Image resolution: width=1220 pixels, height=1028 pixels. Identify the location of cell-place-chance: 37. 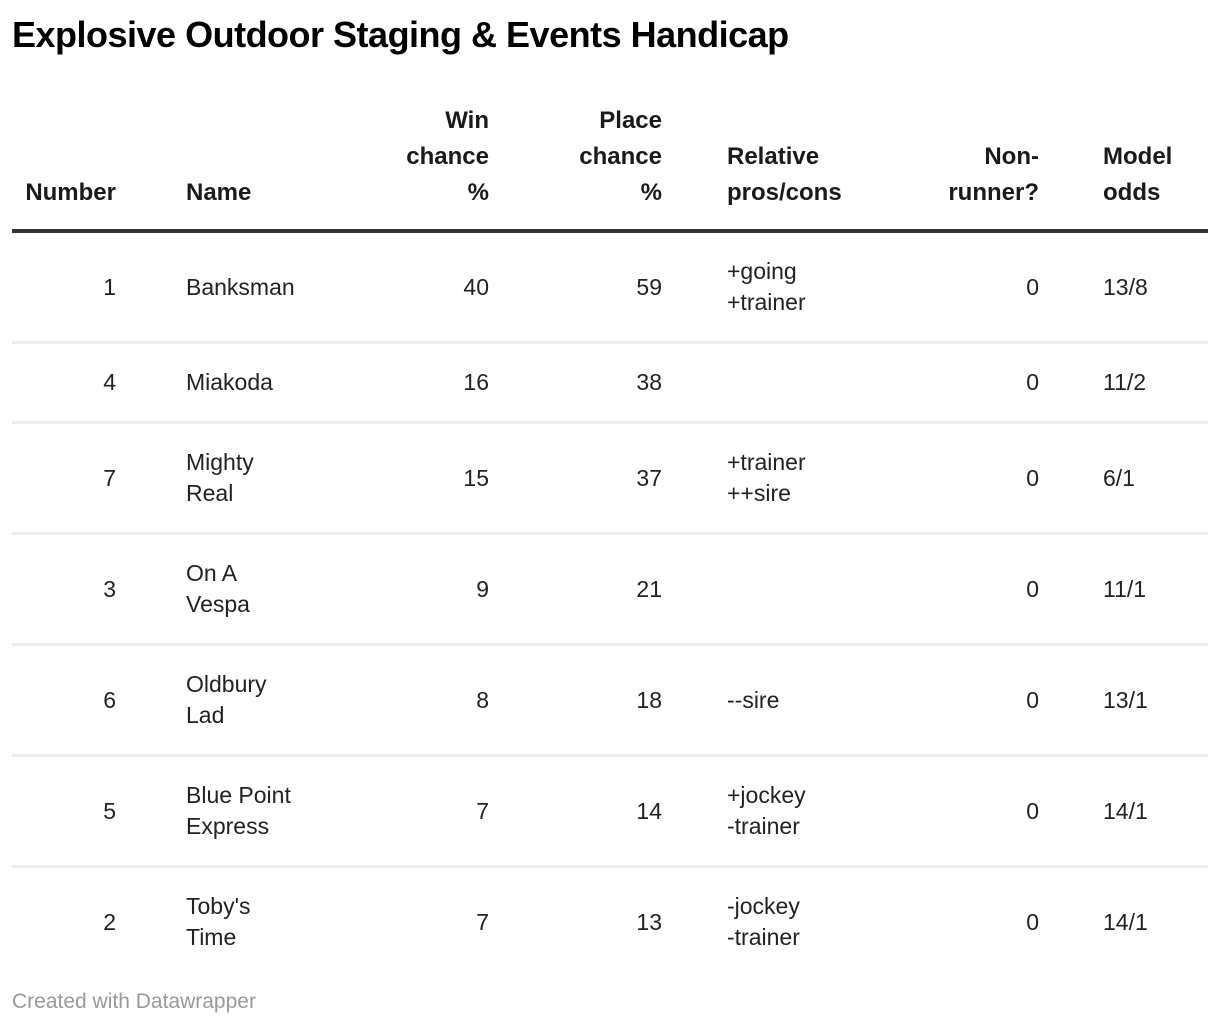
(576, 479).